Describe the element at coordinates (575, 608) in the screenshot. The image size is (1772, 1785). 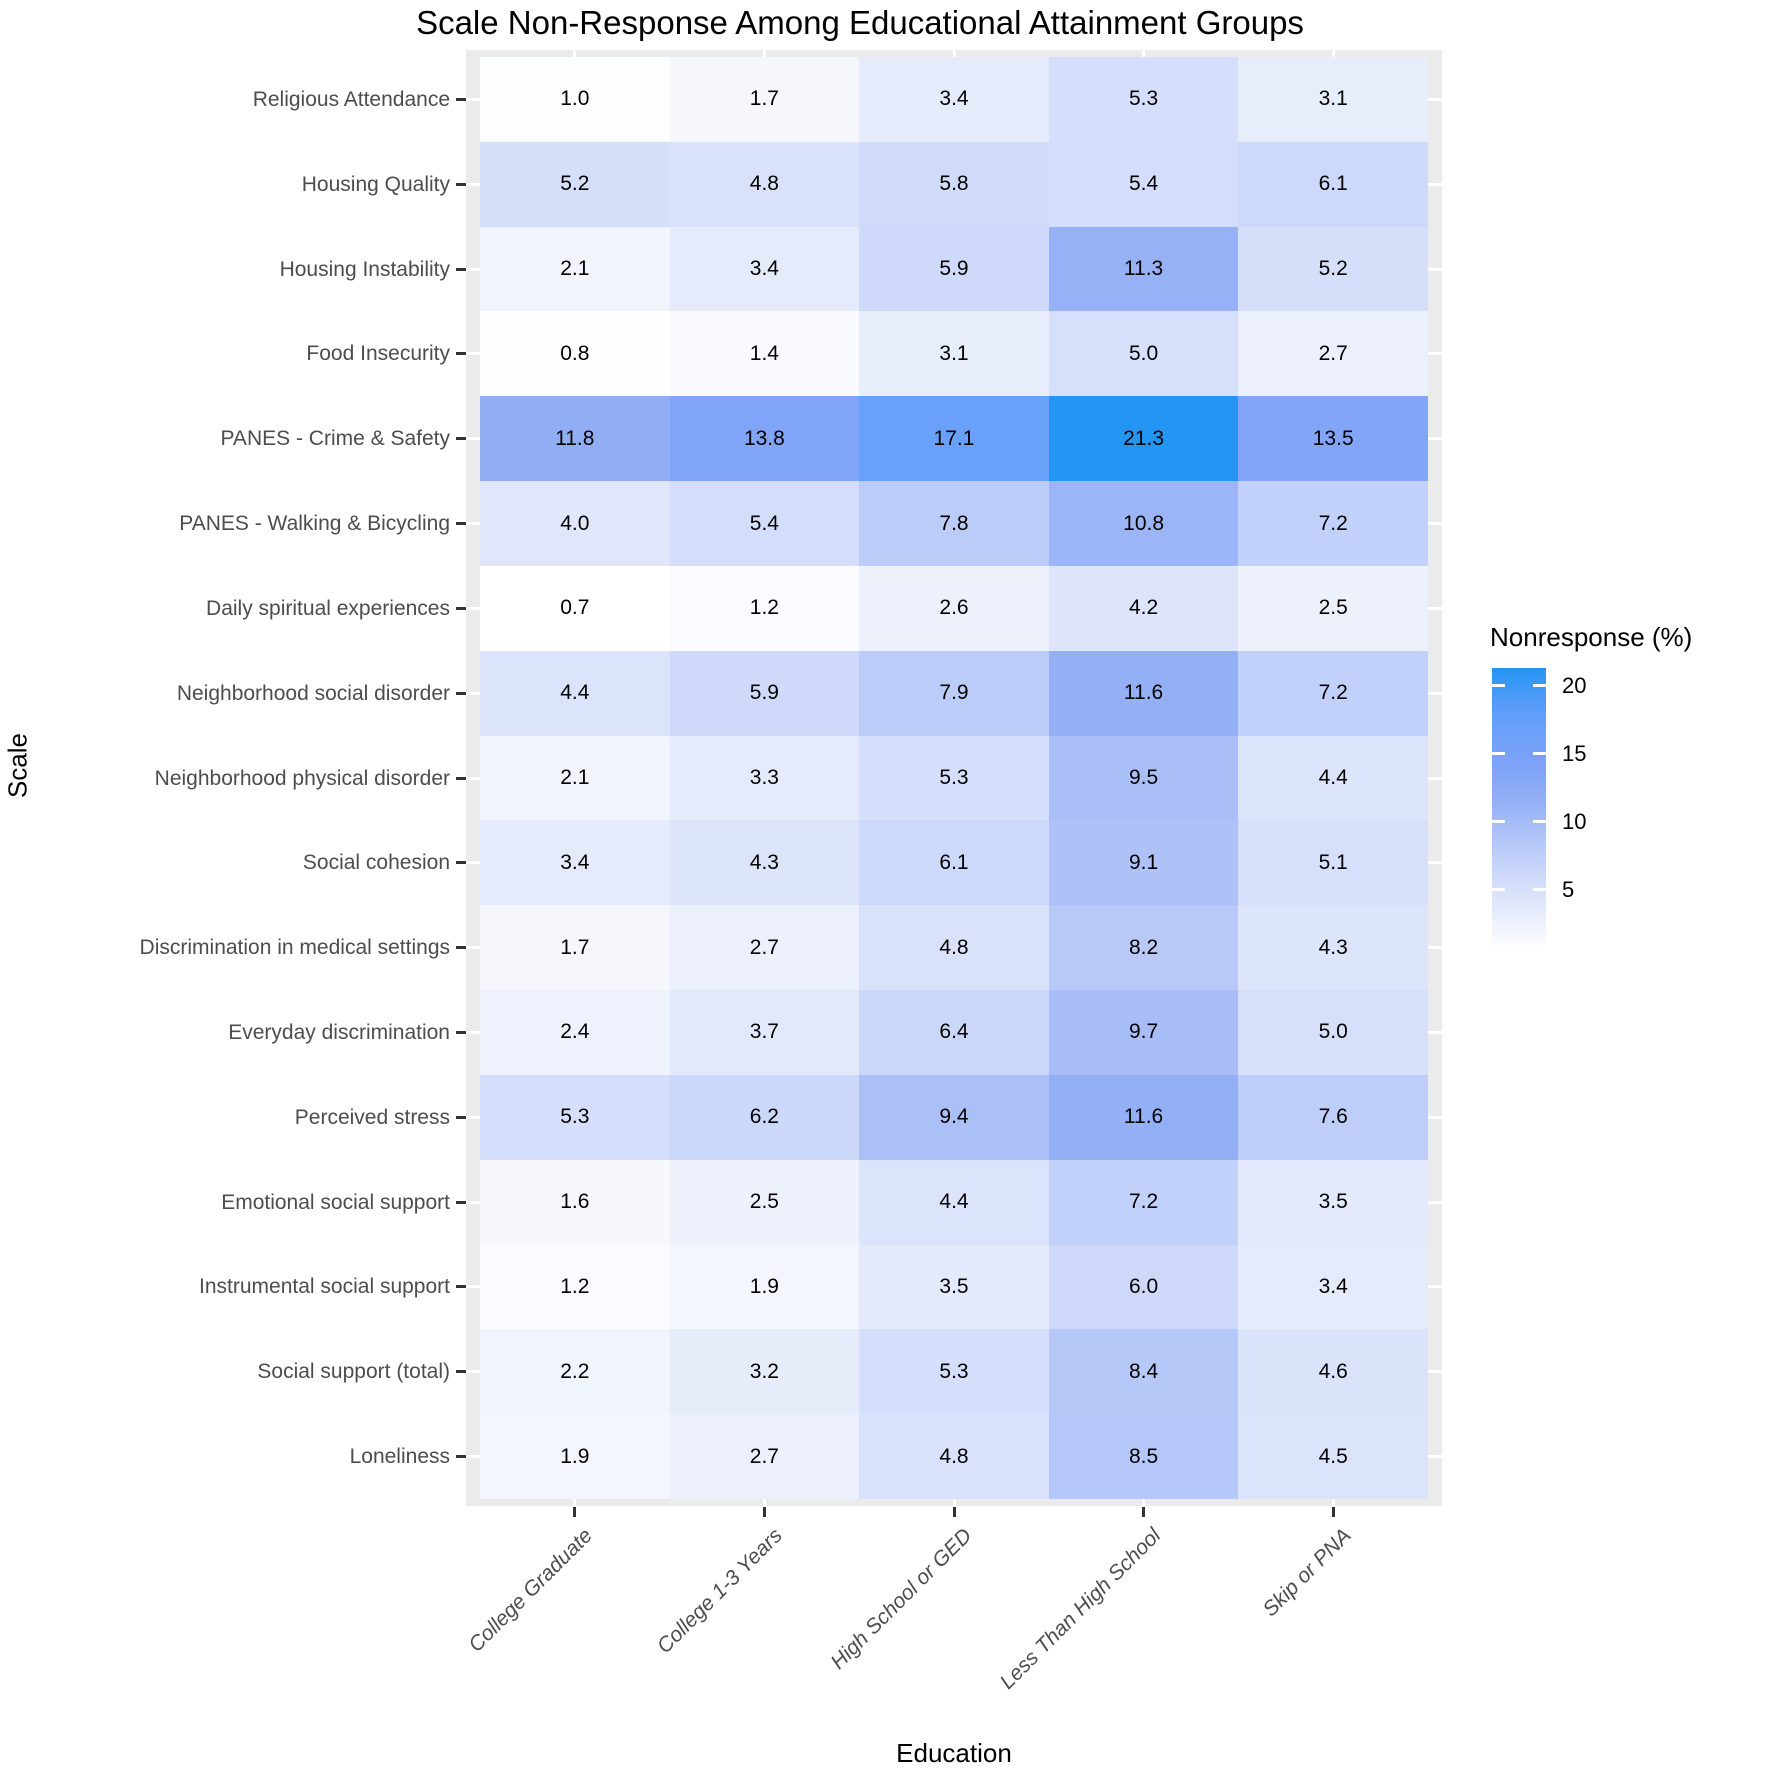
I see `heatmap-cell: 0.7` at that location.